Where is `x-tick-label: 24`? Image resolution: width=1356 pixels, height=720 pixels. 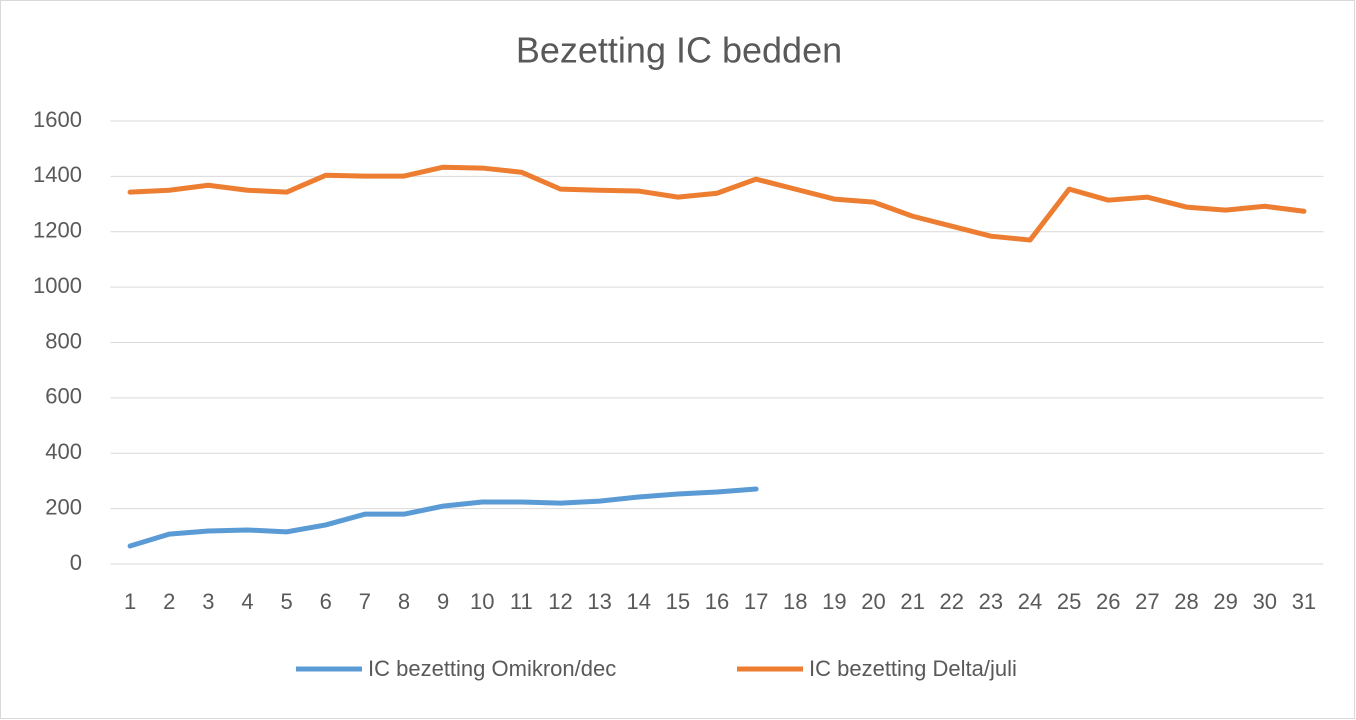 x-tick-label: 24 is located at coordinates (1030, 601).